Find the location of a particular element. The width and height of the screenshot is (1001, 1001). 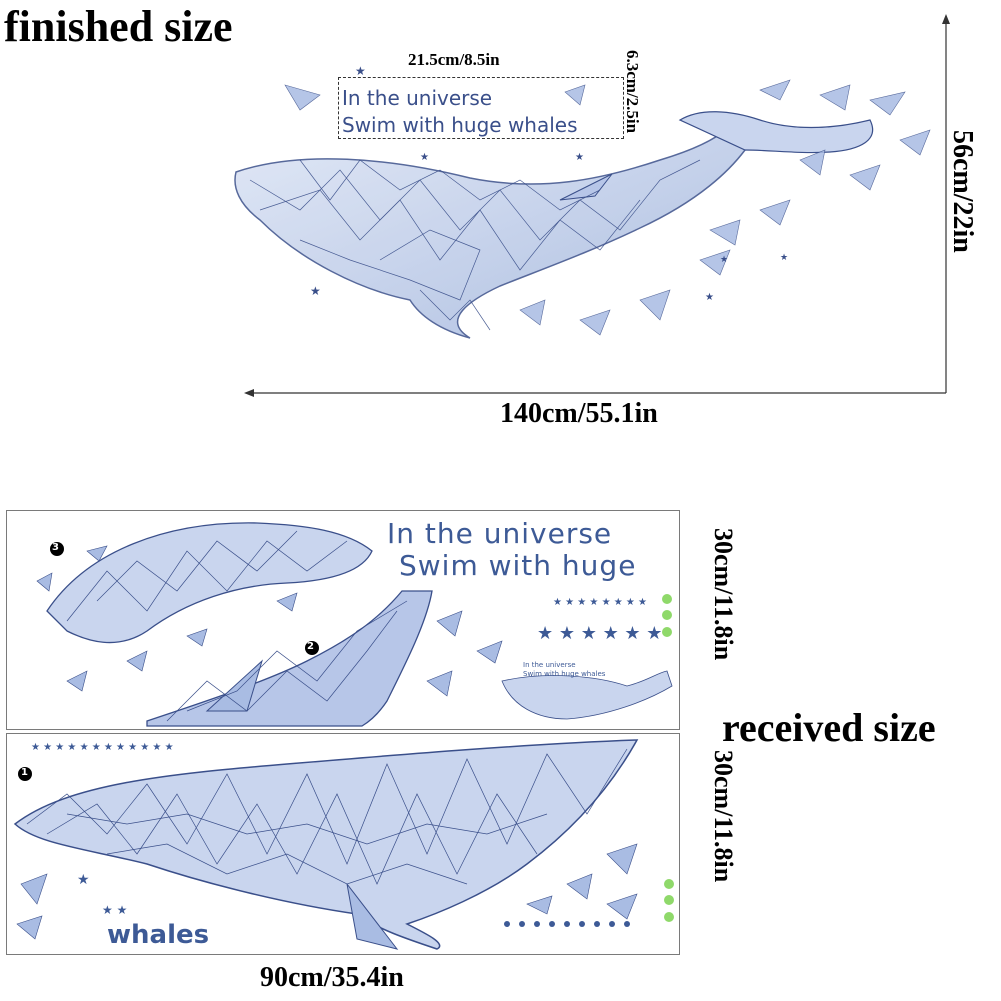

piece-number-badge-2: 2 is located at coordinates (310, 646).